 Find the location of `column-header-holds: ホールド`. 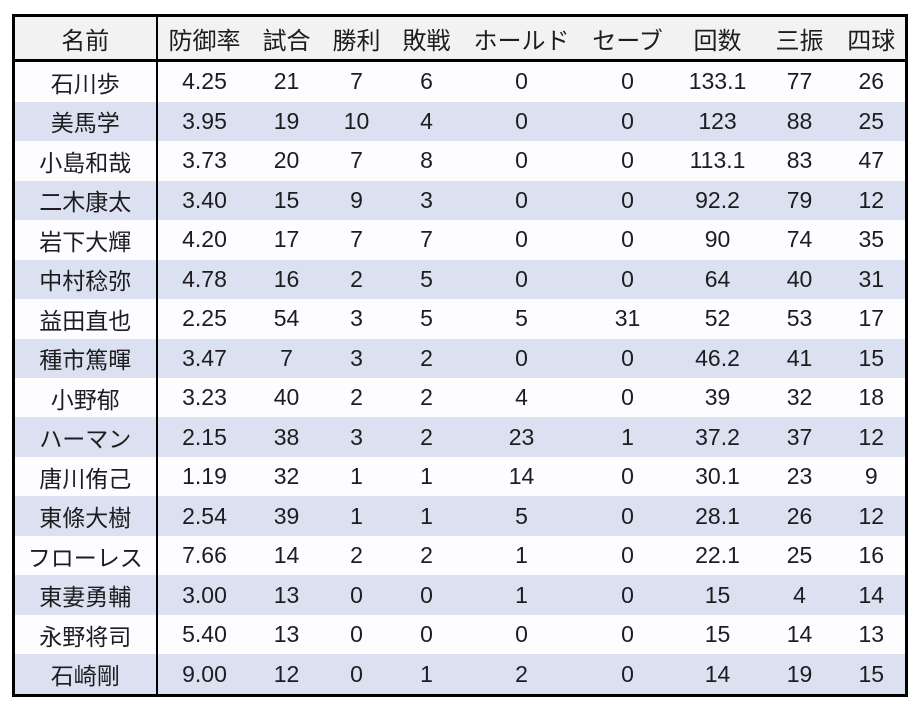

column-header-holds: ホールド is located at coordinates (521, 38).